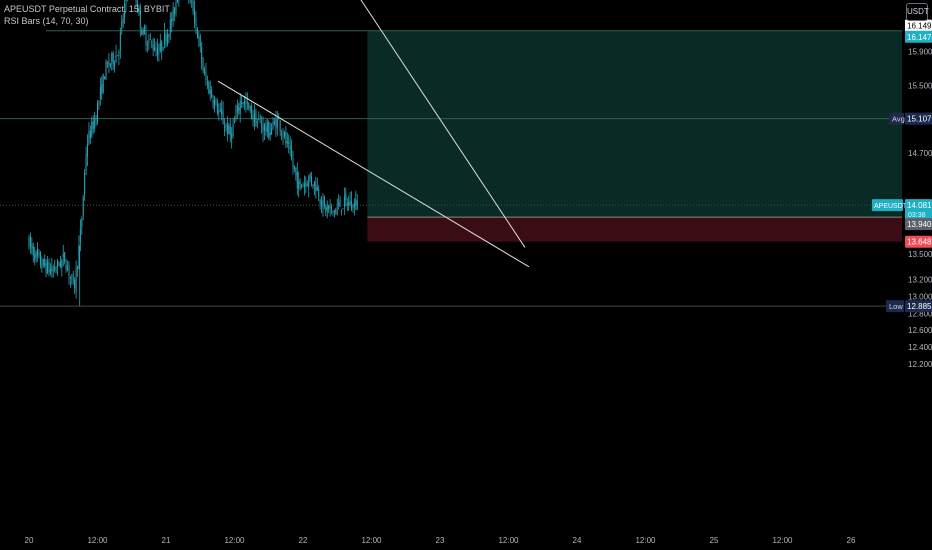  What do you see at coordinates (920, 296) in the screenshot?
I see `y-tick-label: 13.000` at bounding box center [920, 296].